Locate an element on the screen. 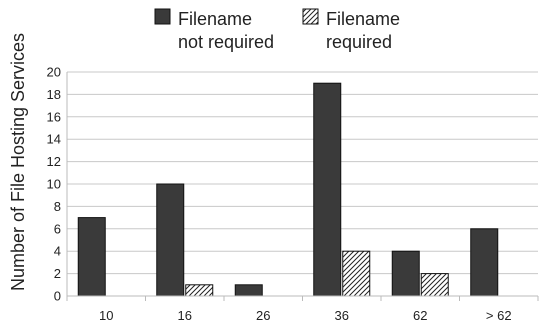  y-tick-label: 14 is located at coordinates (54, 139).